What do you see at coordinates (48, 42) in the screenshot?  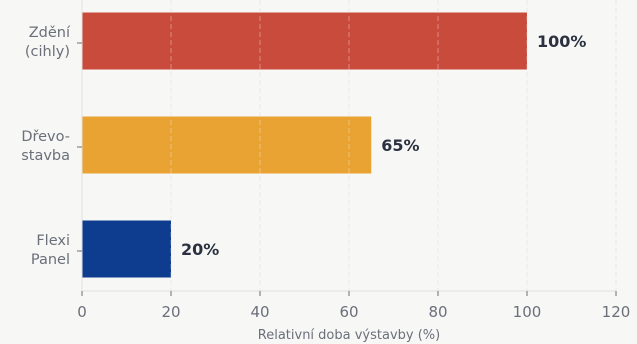 I see `y-tick-label-0: Zdění (cihly)` at bounding box center [48, 42].